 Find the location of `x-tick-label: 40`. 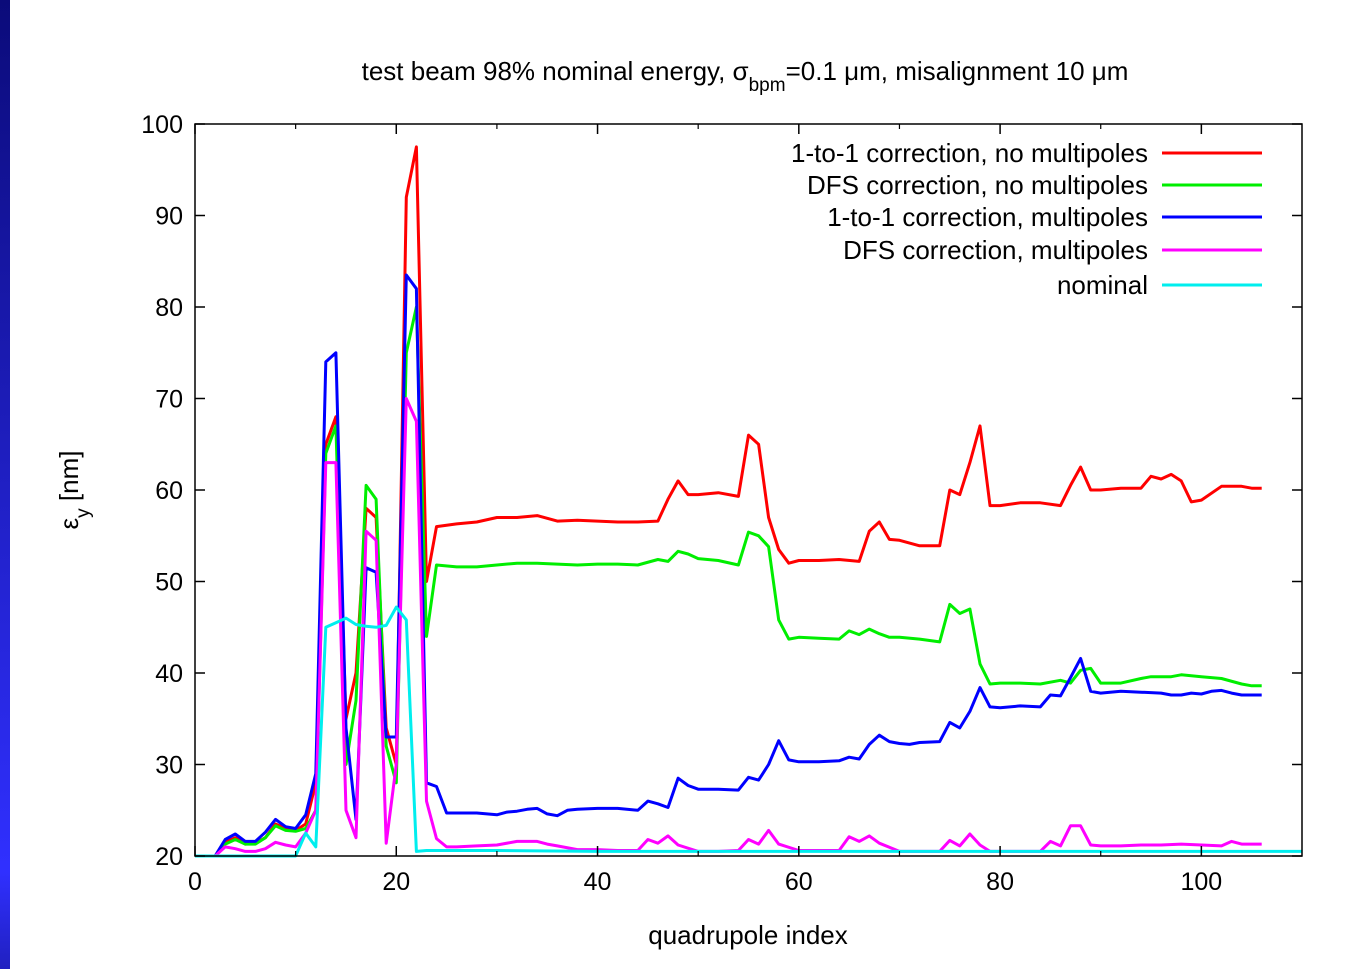

x-tick-label: 40 is located at coordinates (598, 882).